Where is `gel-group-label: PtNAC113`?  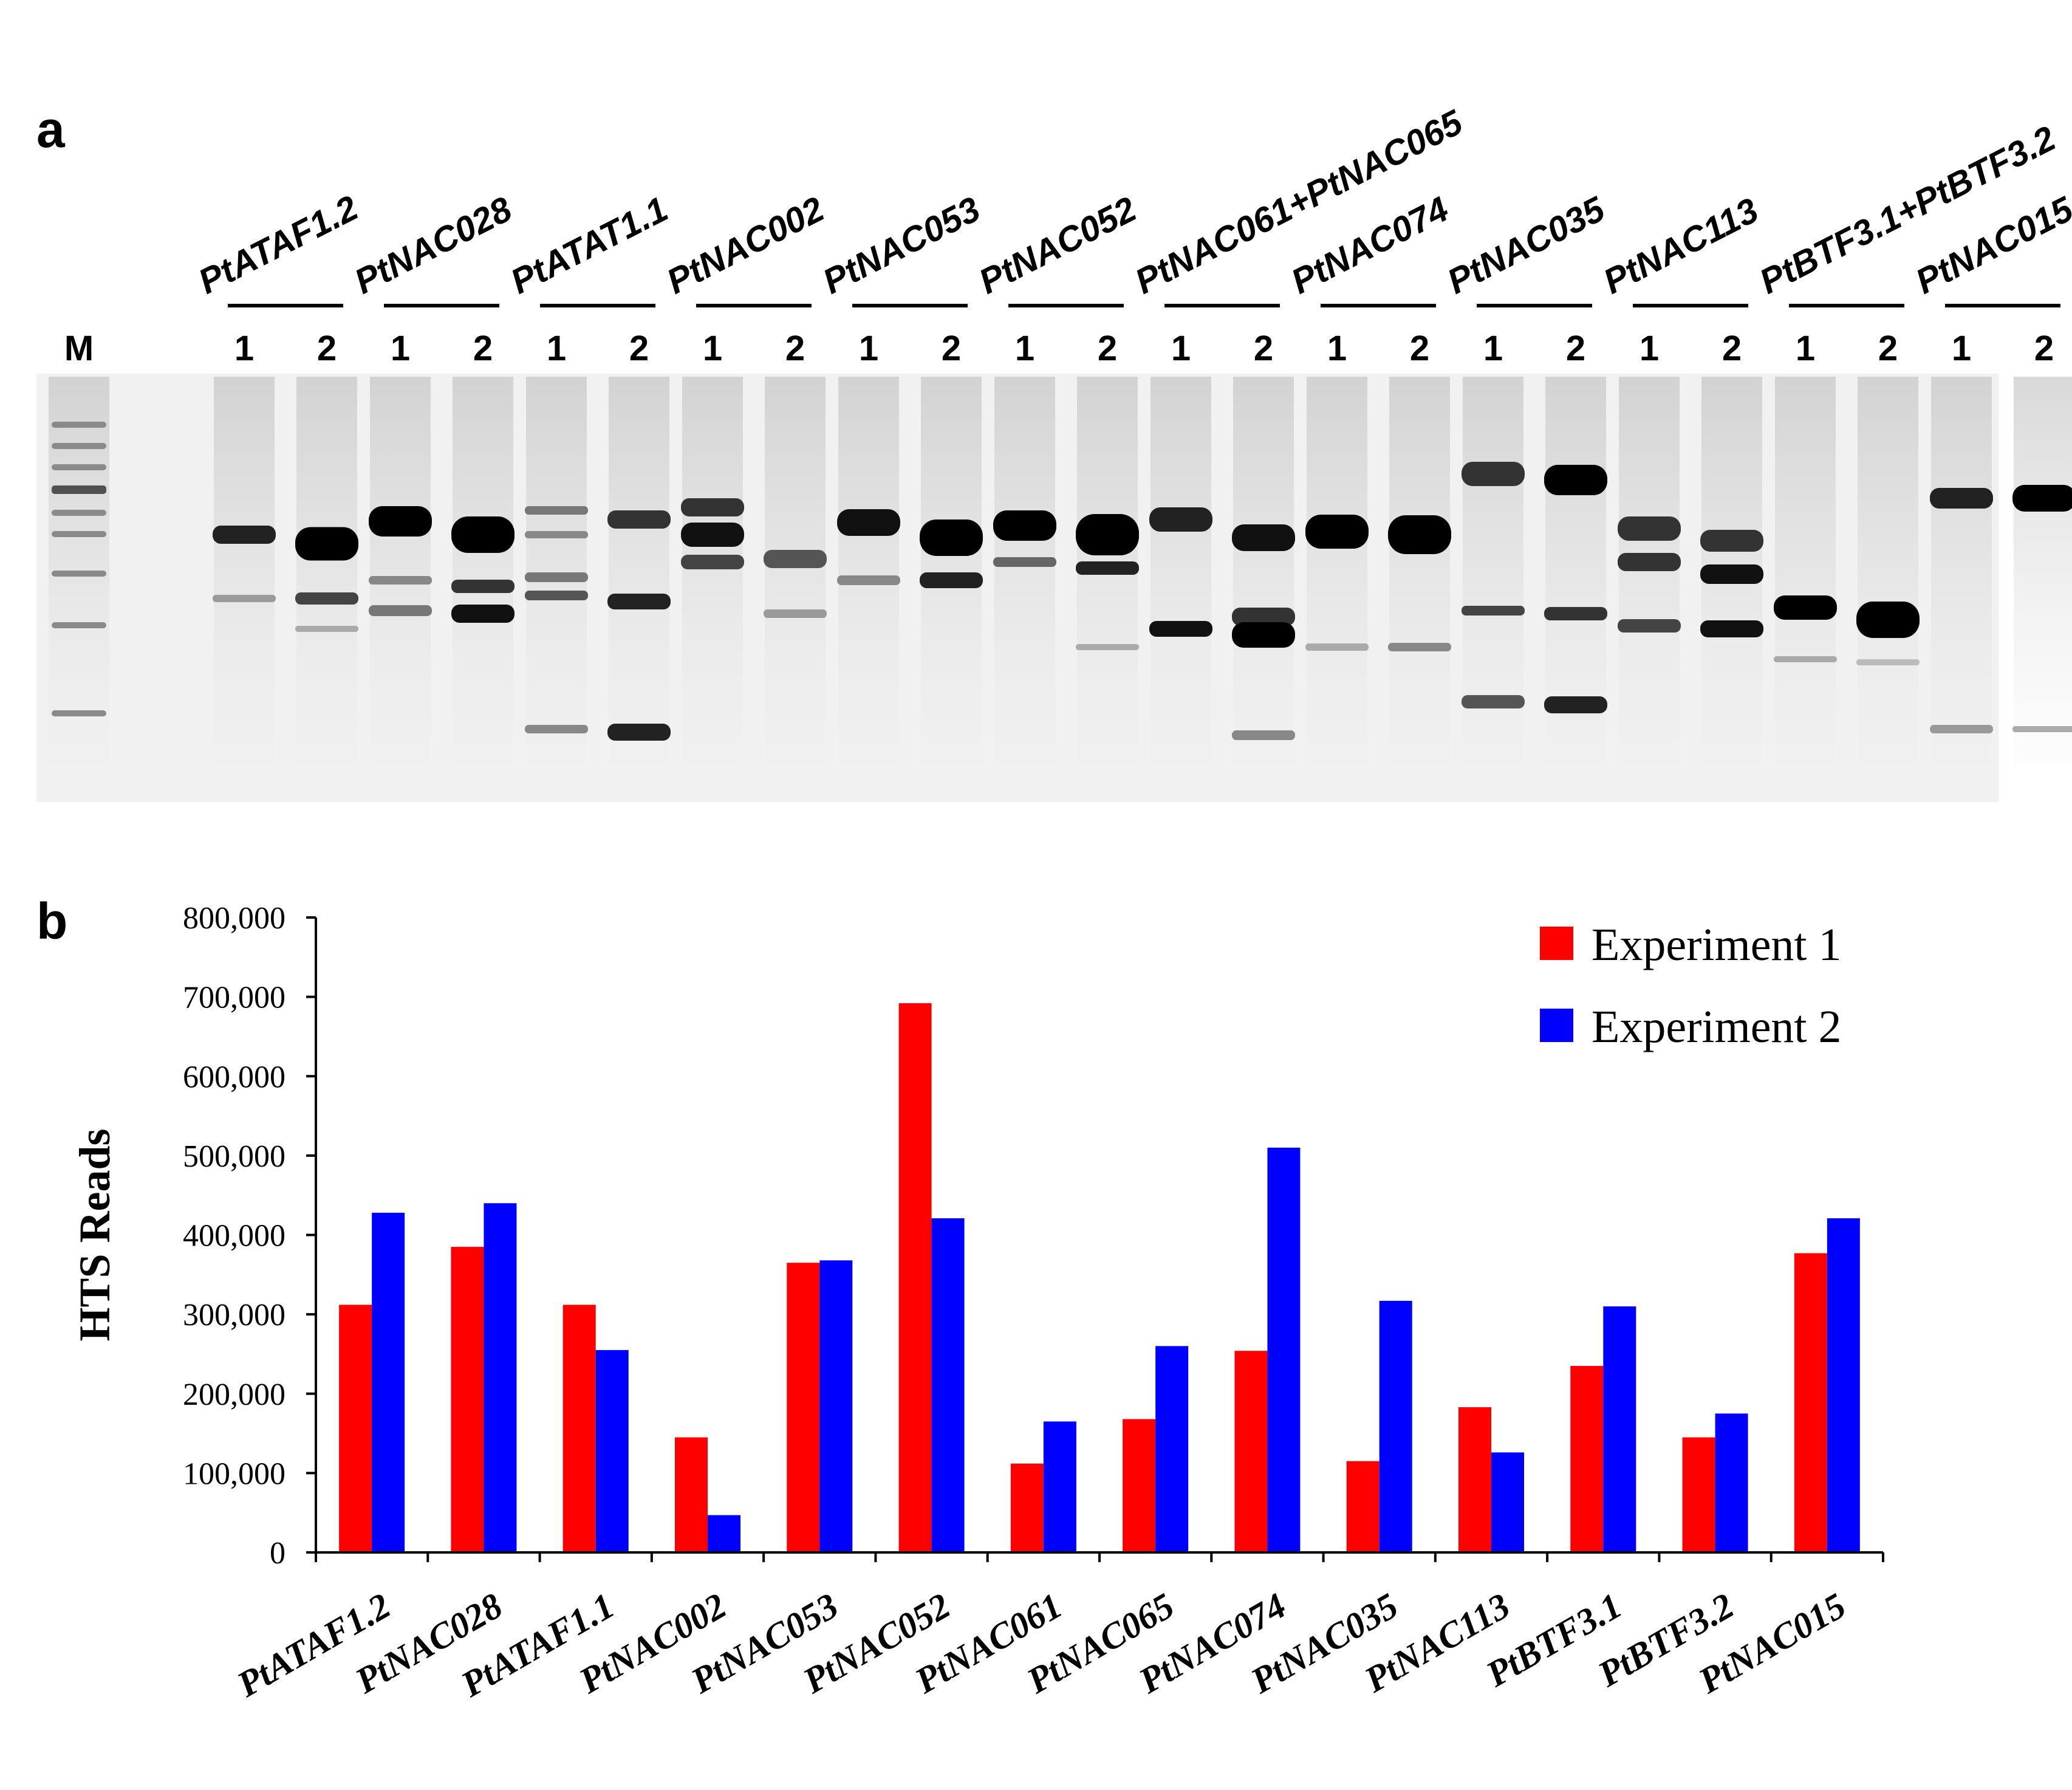 gel-group-label: PtNAC113 is located at coordinates (1681, 246).